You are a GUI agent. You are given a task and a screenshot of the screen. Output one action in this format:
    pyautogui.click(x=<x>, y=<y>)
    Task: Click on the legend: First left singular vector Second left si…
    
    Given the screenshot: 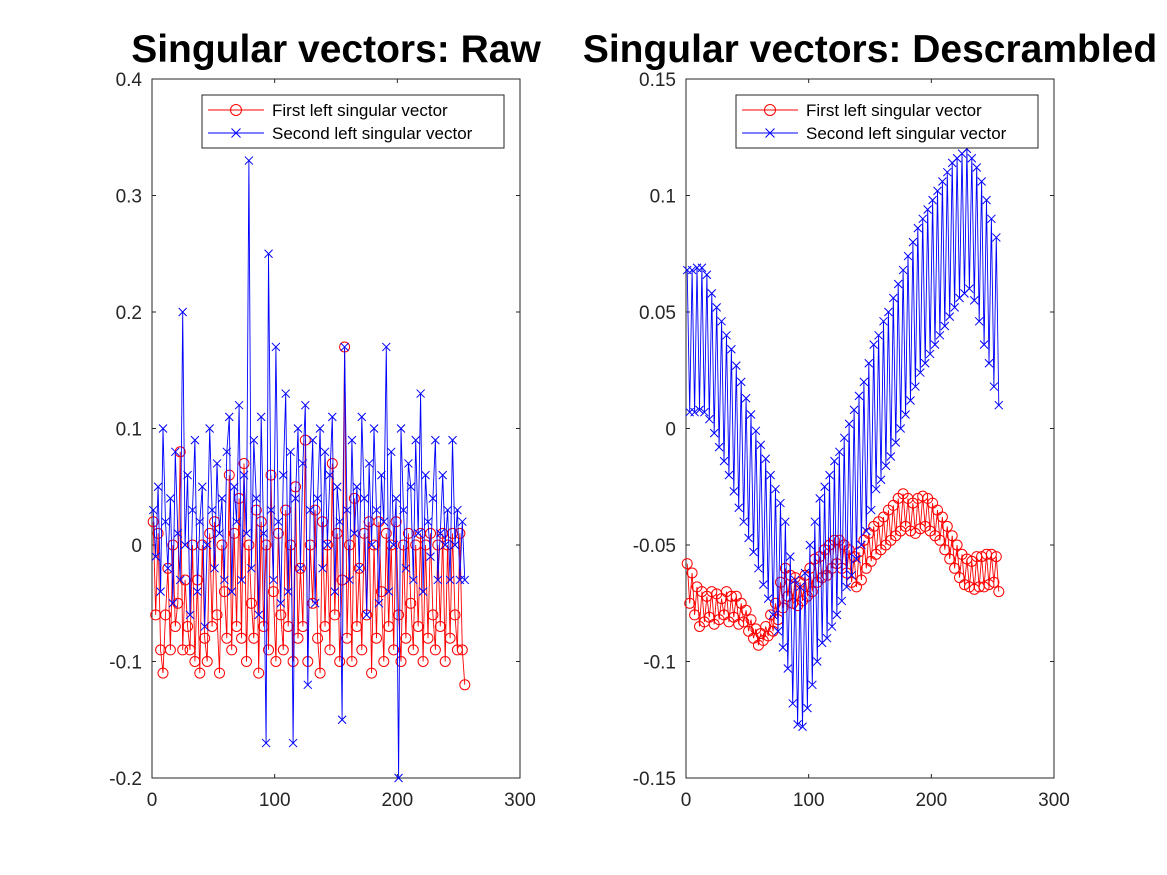 What is the action you would take?
    pyautogui.click(x=887, y=121)
    